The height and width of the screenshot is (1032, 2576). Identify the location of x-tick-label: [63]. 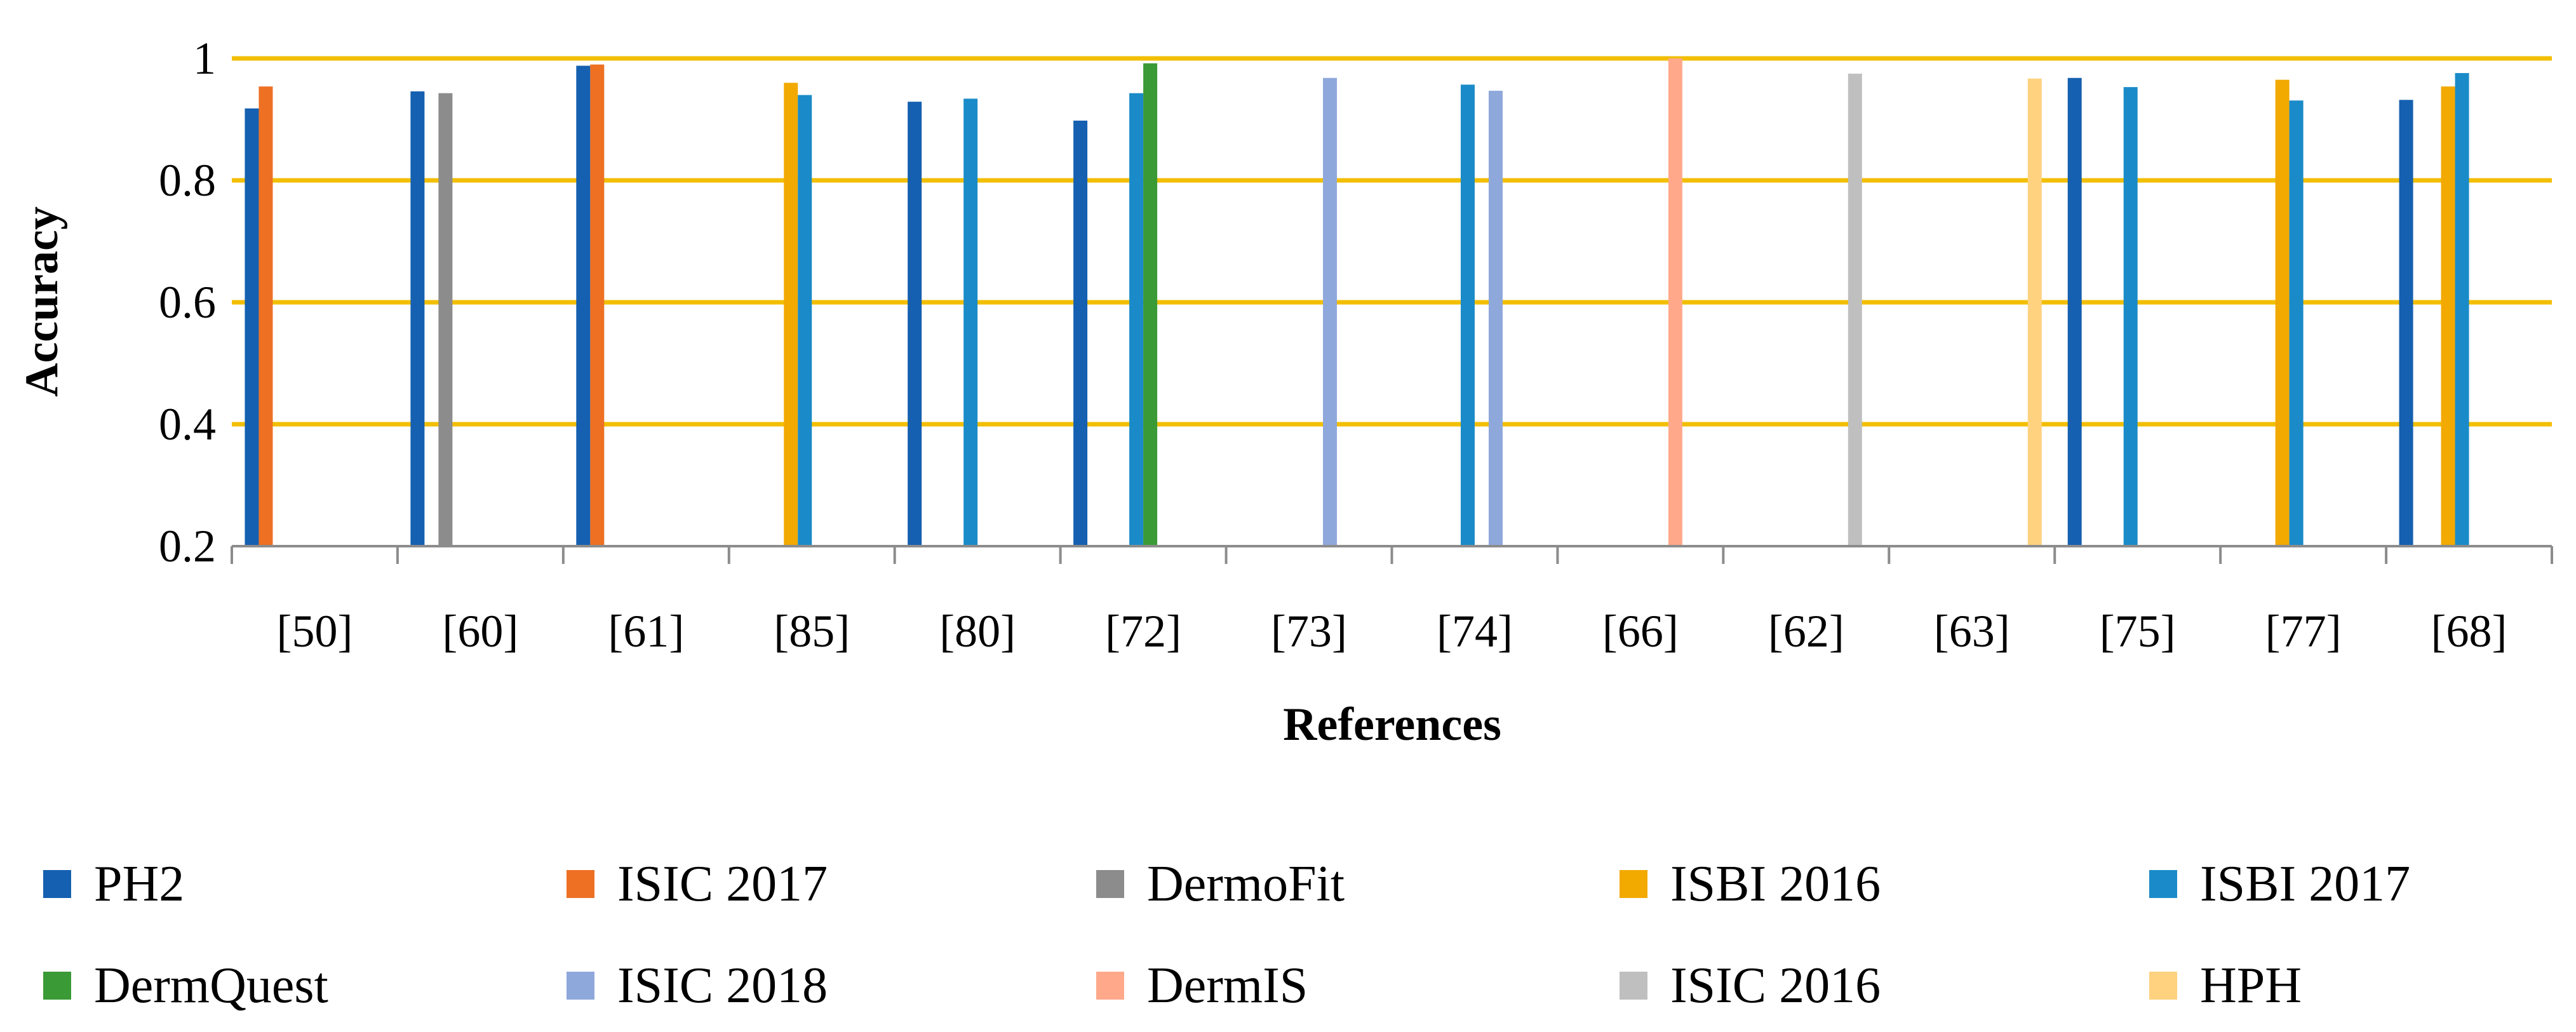
(1972, 631).